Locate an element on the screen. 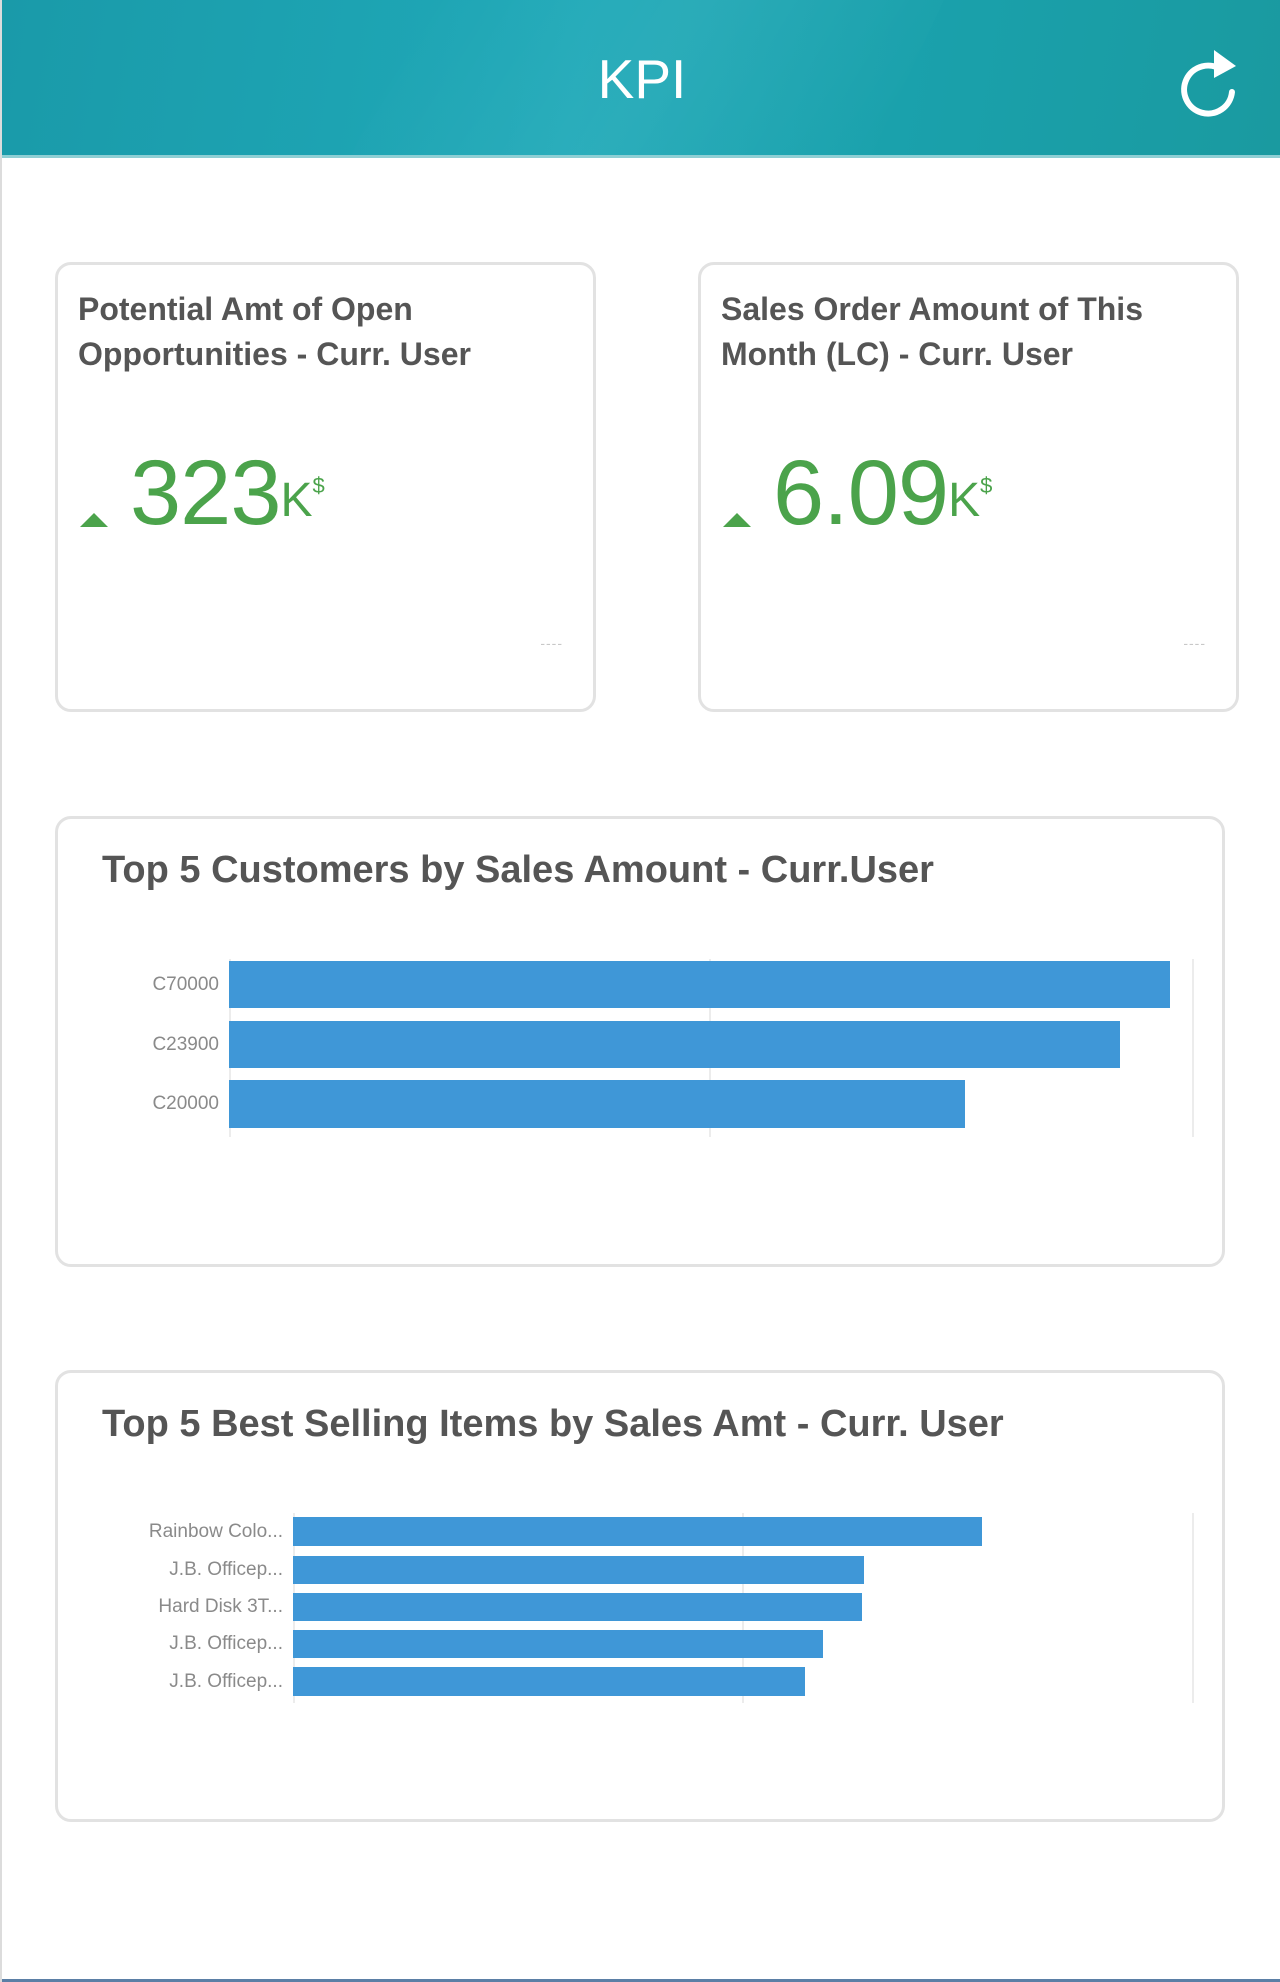 The width and height of the screenshot is (1280, 1982). bar-chart-top-customers: C70000 C23900 C20000 is located at coordinates (673, 1048).